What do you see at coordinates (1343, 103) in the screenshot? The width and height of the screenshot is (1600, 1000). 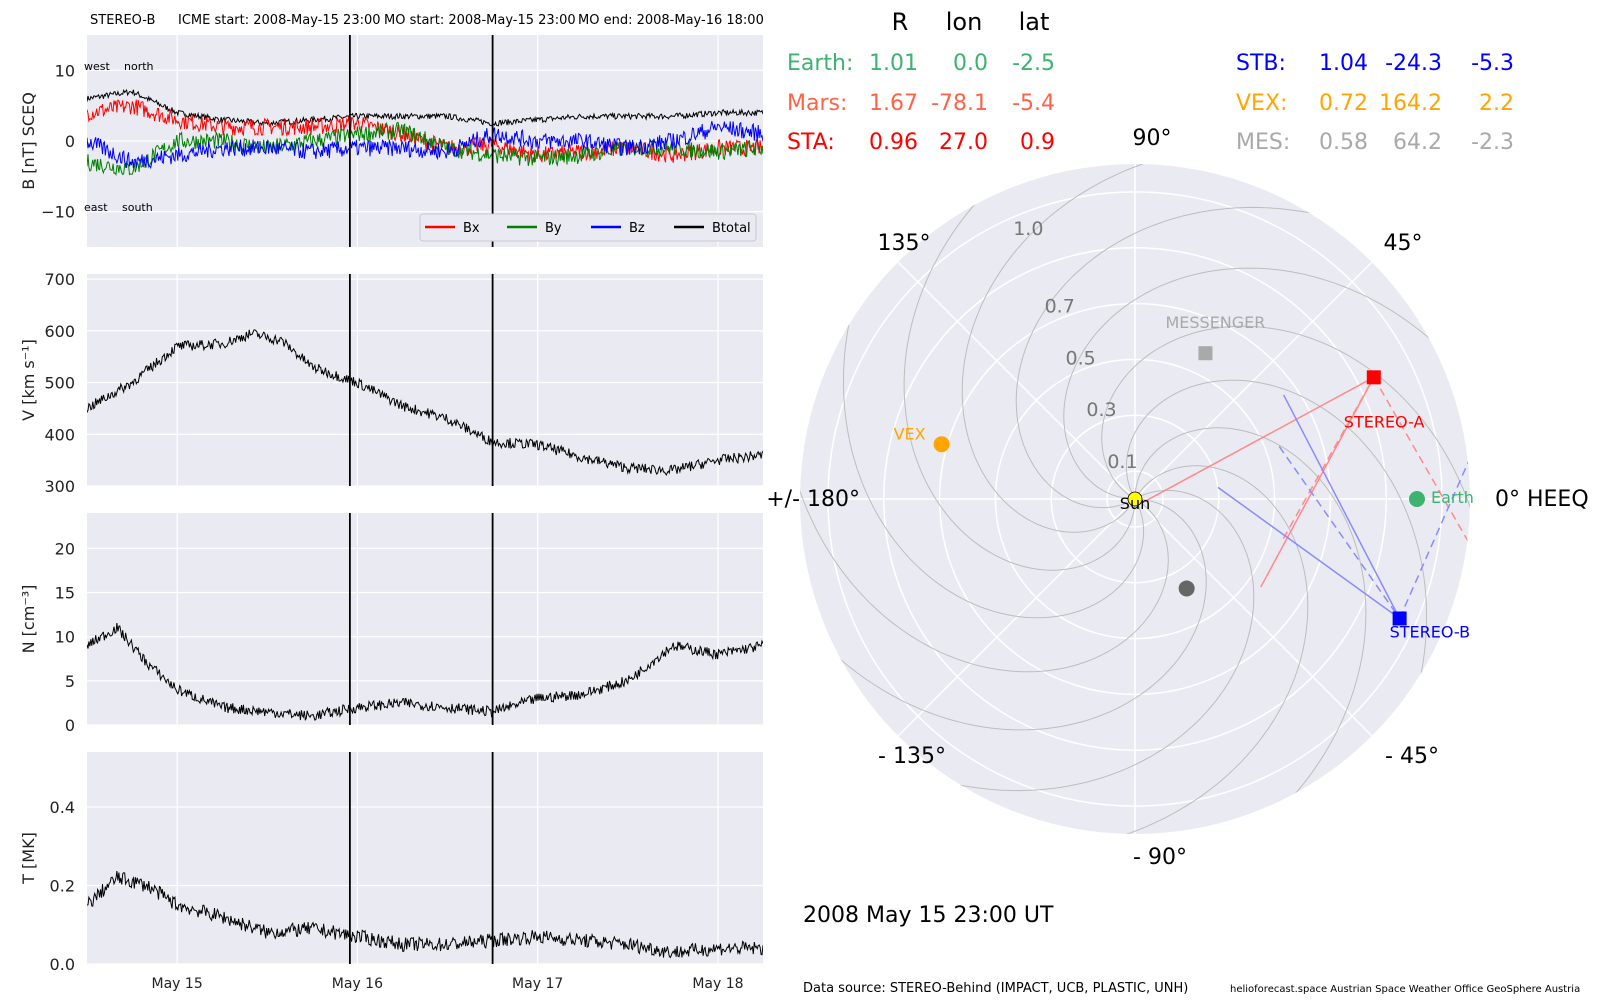 I see `body-r: 0.72` at bounding box center [1343, 103].